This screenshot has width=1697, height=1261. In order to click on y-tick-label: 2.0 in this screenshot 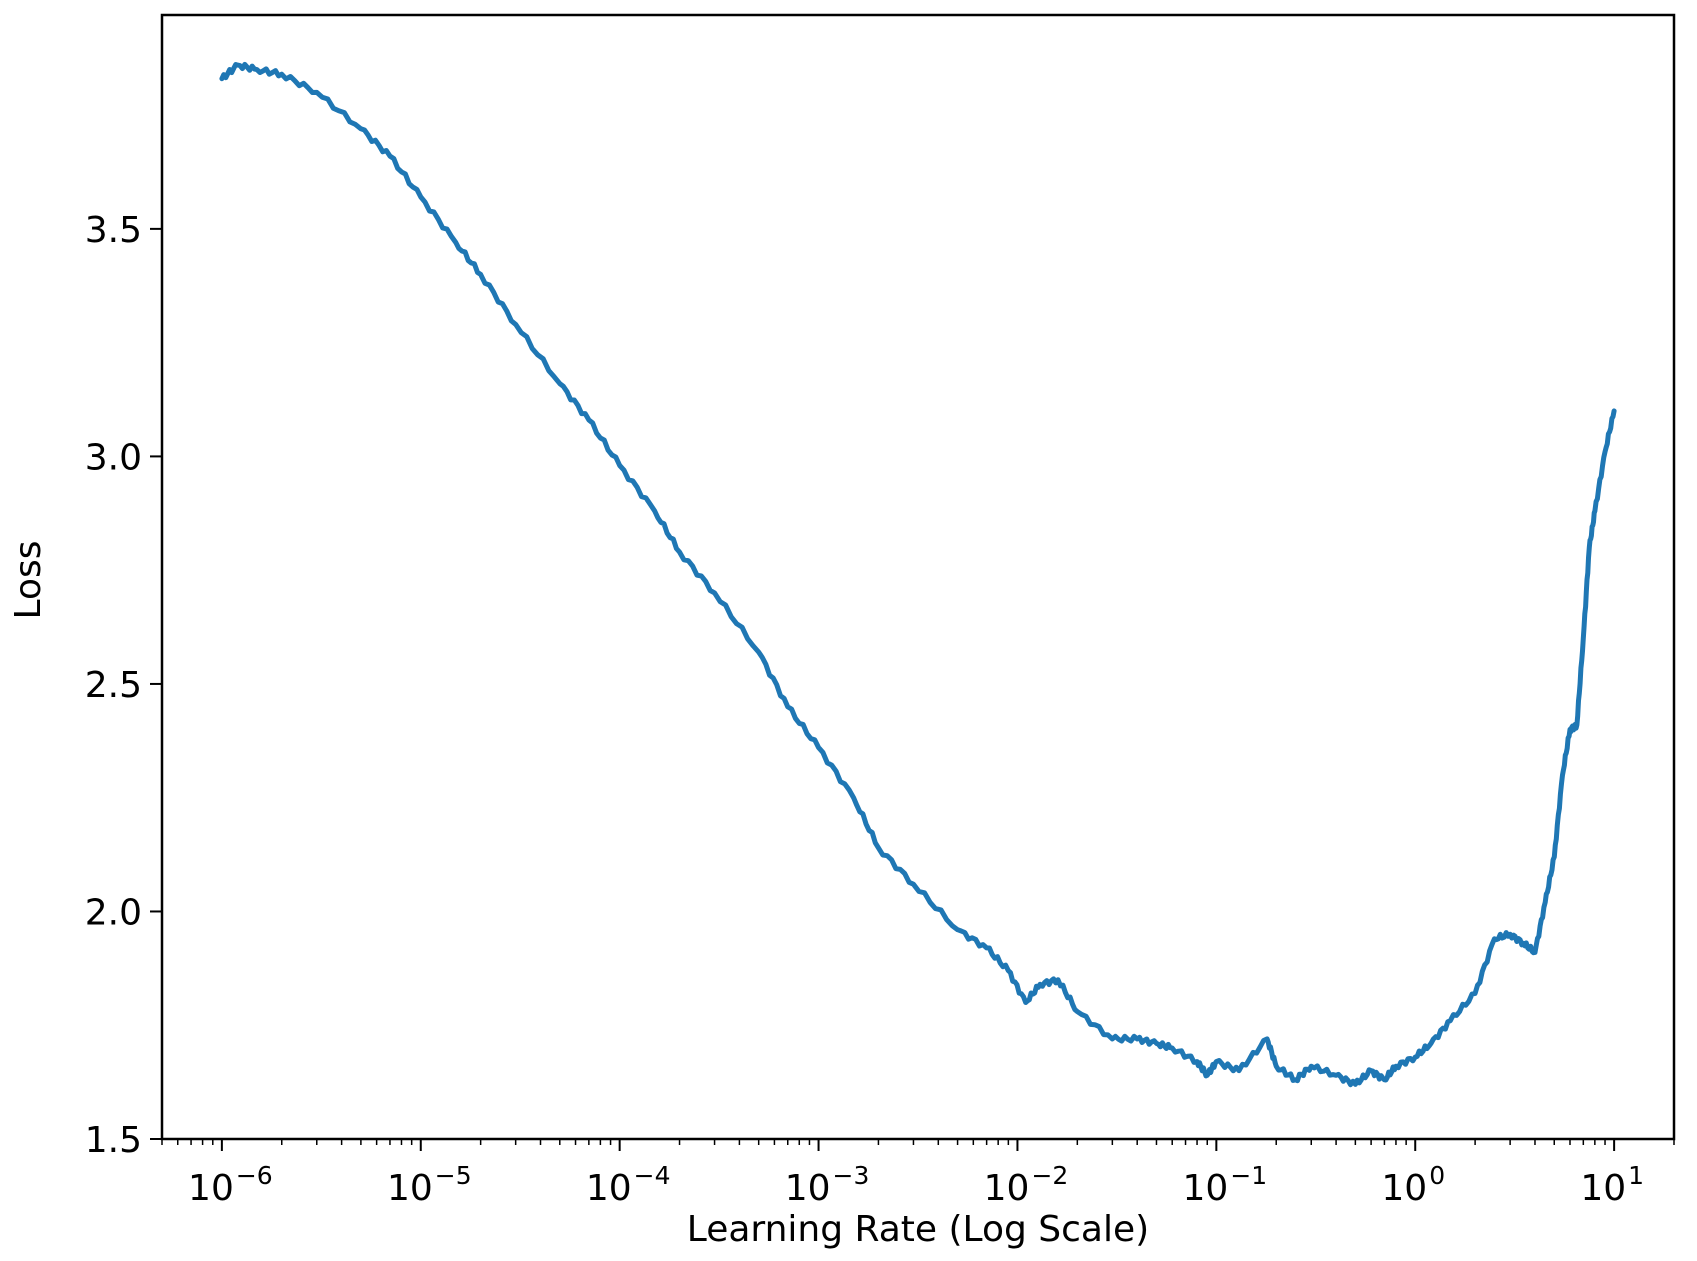, I will do `click(113, 912)`.